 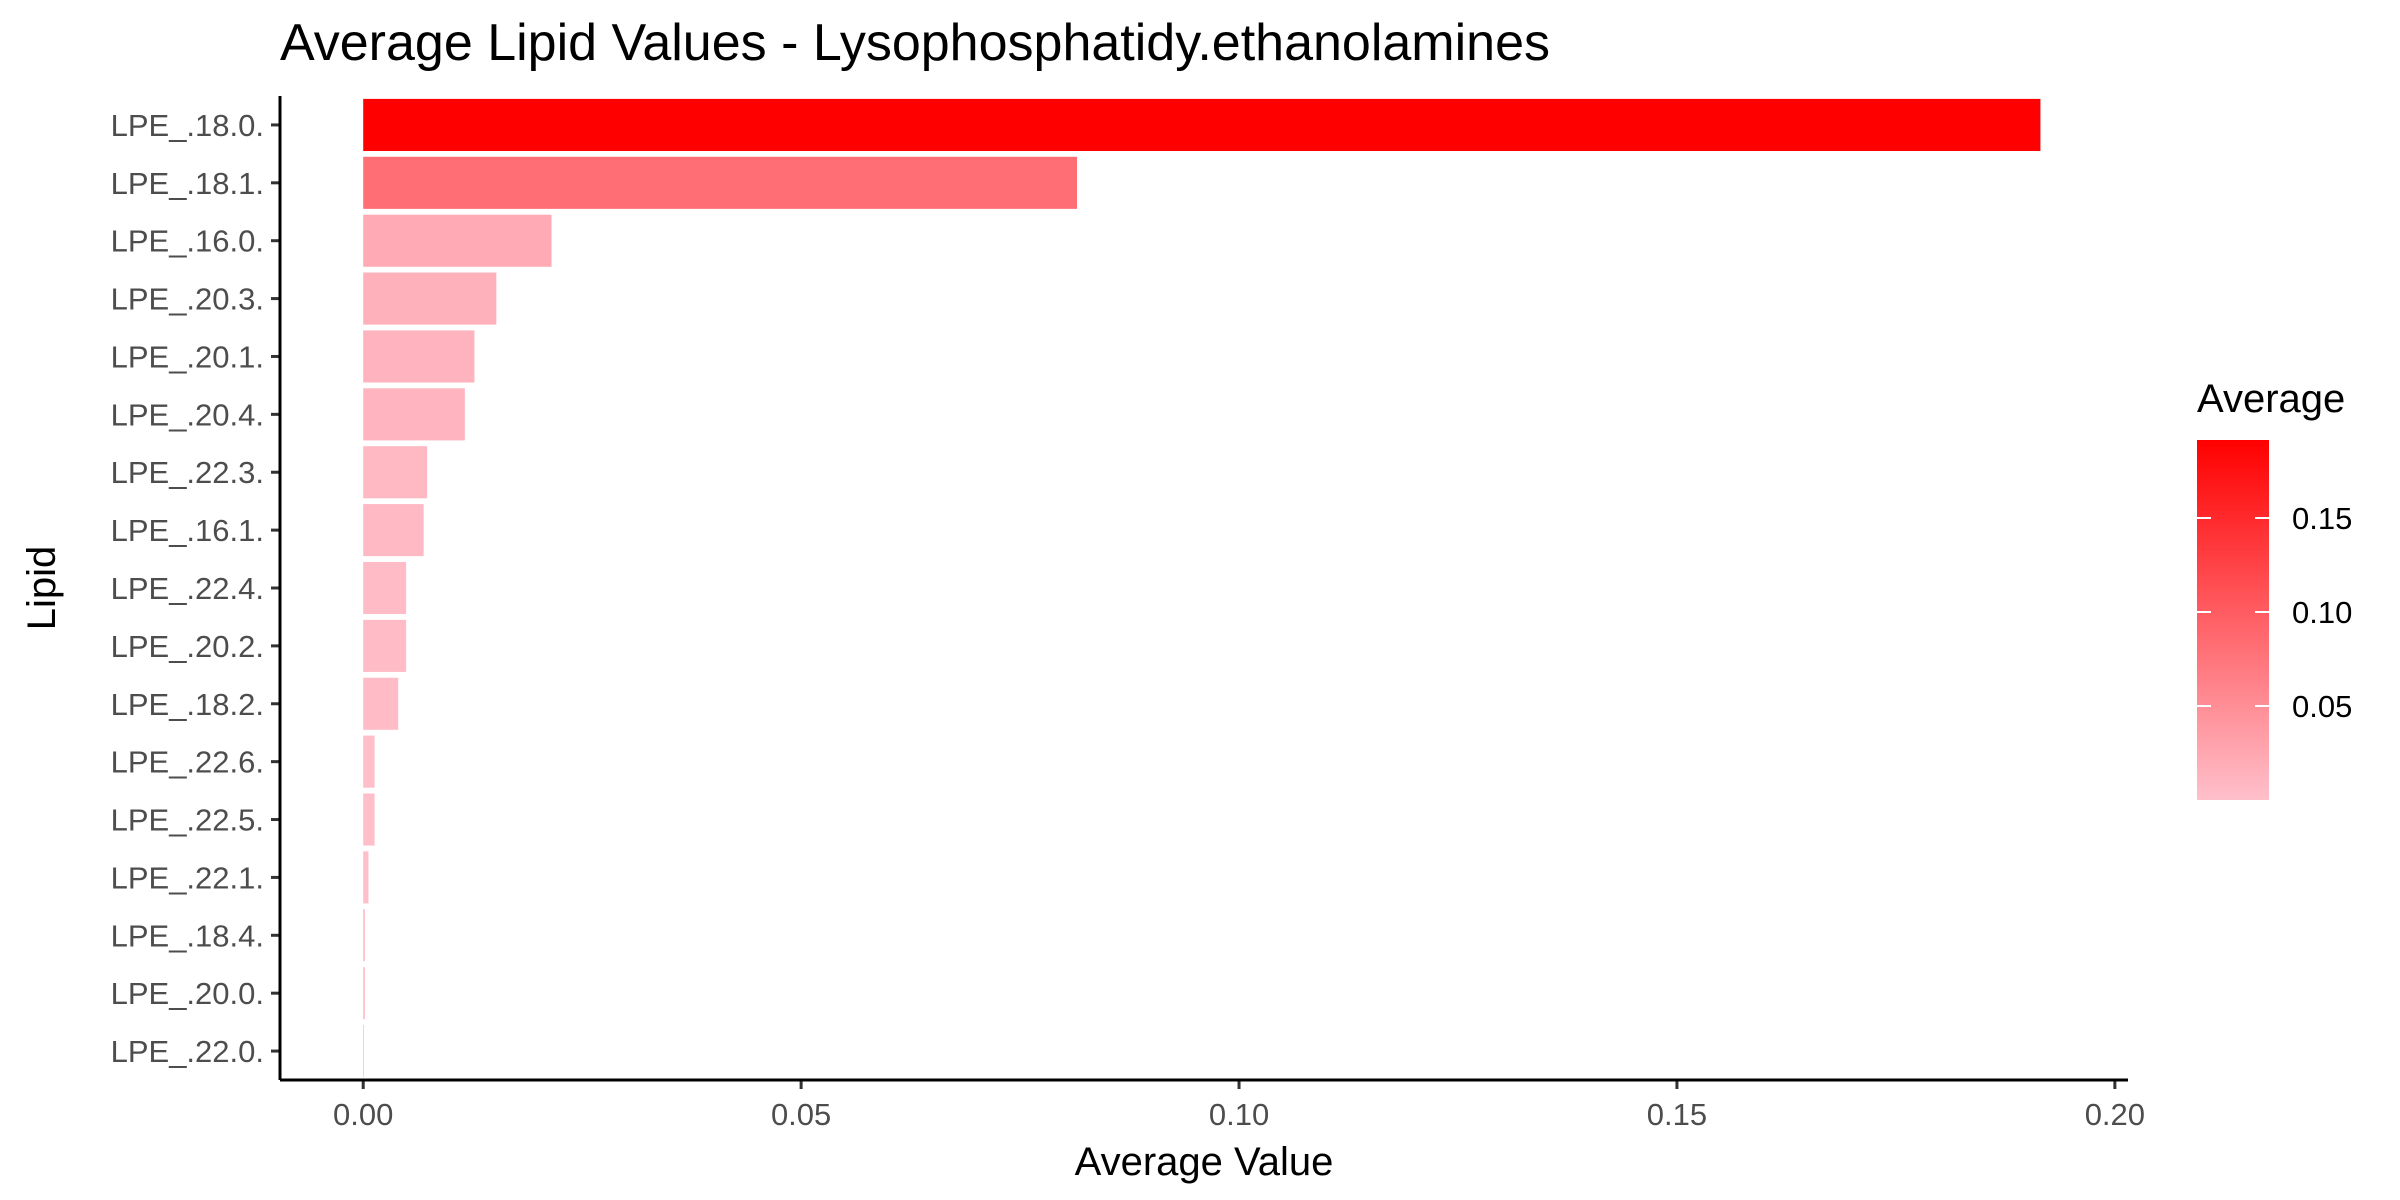 I want to click on legend-ticks: 0.05 0.10 0.15, so click(x=2274, y=612).